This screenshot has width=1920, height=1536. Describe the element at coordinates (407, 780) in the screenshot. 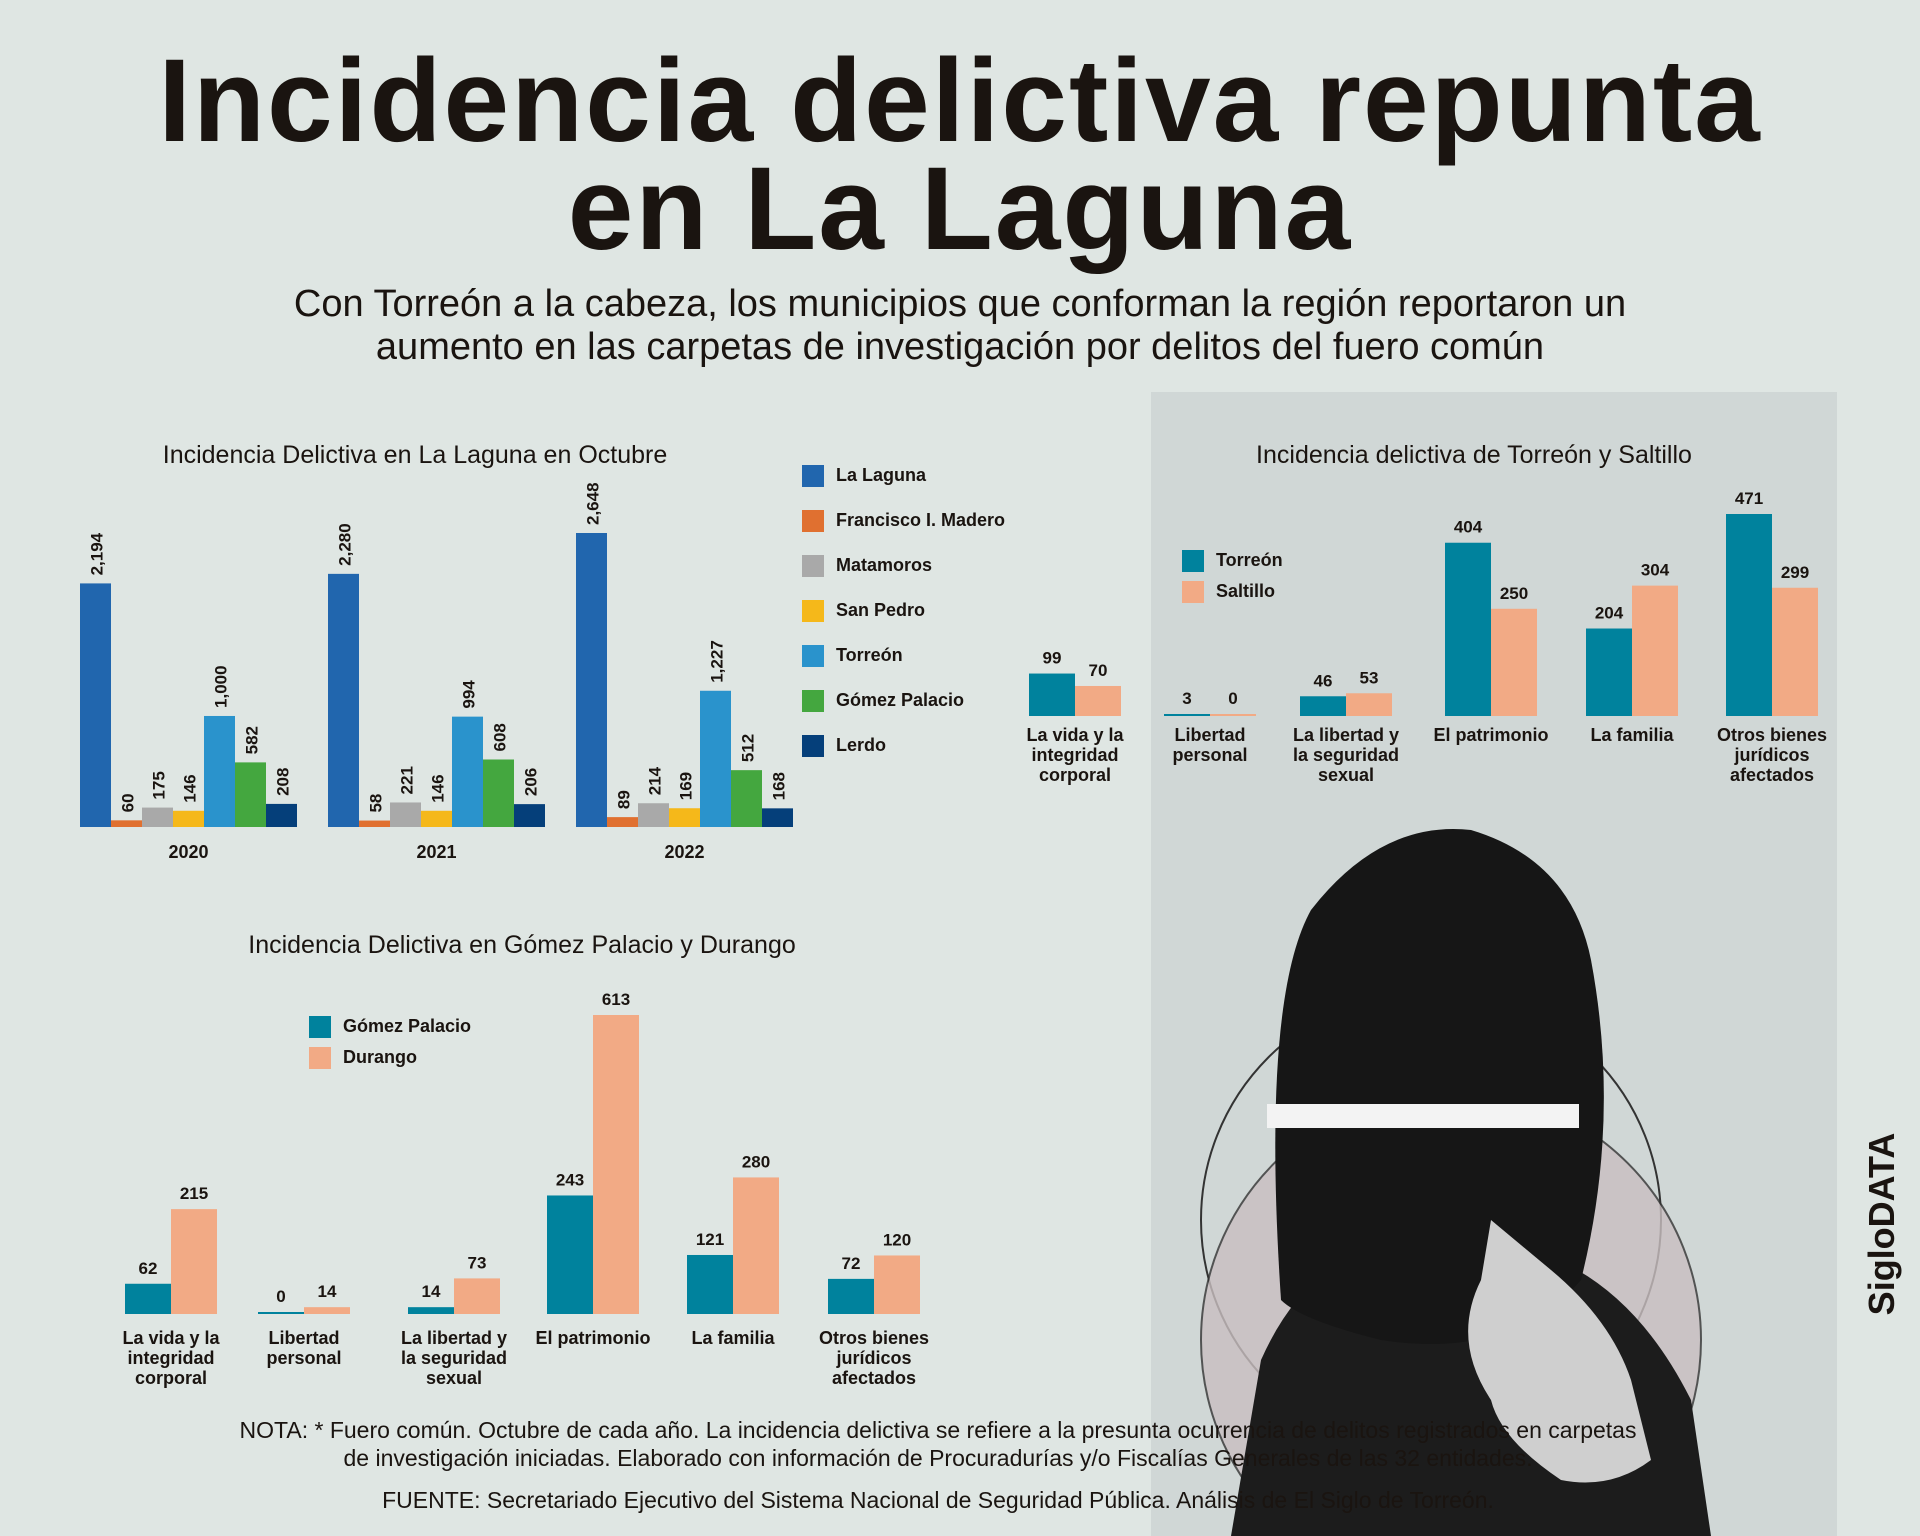

I see `data-label: 221` at that location.